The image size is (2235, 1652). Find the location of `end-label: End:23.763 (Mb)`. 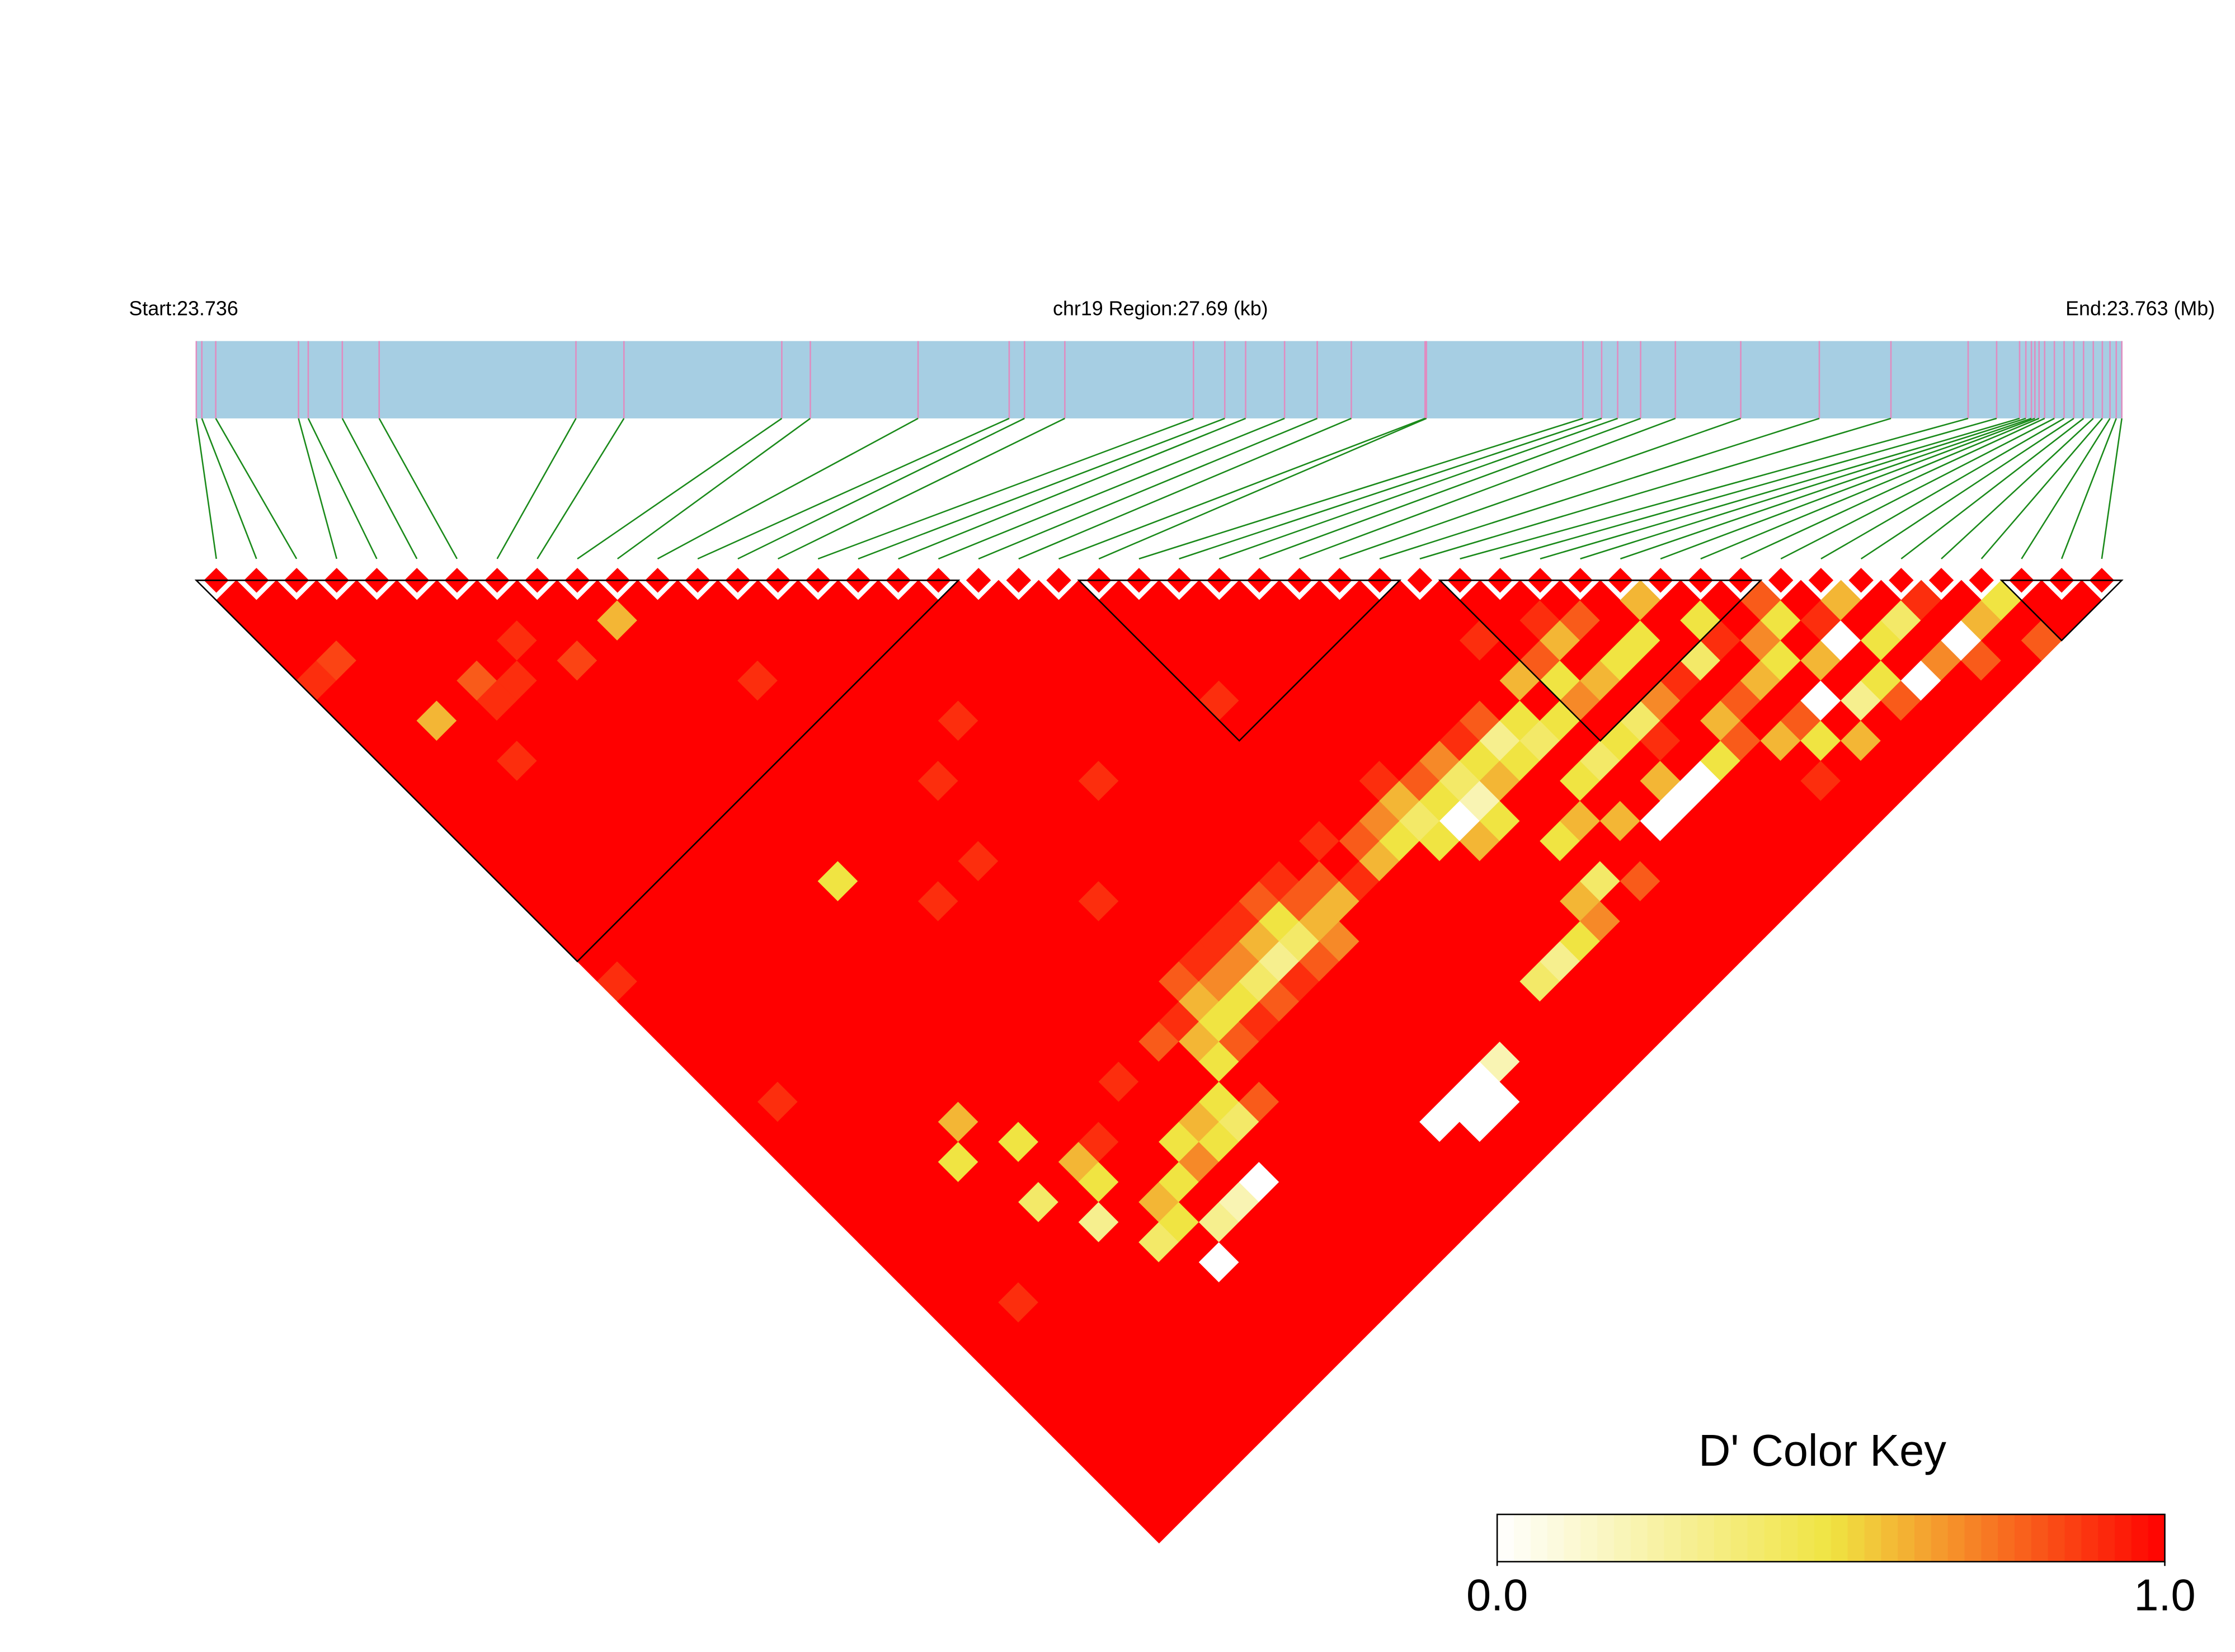

end-label: End:23.763 (Mb) is located at coordinates (2140, 309).